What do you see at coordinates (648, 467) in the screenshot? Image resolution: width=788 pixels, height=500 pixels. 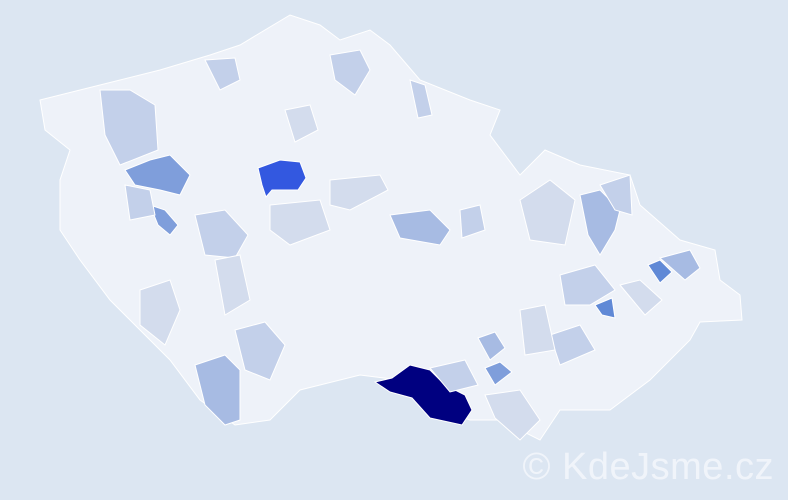 I see `watermark: © KdeJsme.cz` at bounding box center [648, 467].